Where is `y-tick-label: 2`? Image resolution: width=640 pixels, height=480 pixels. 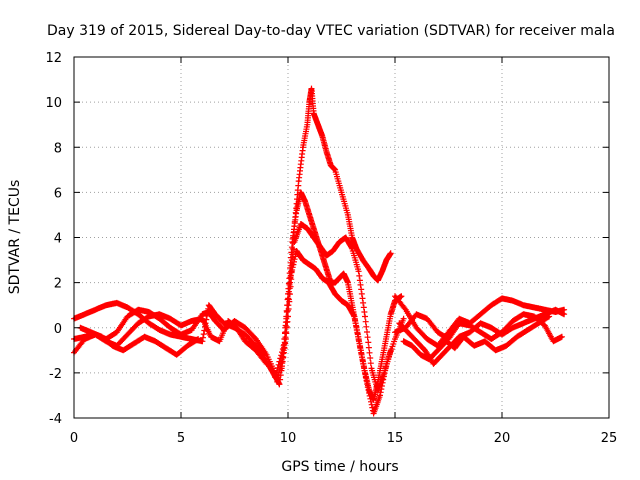 y-tick-label: 2 is located at coordinates (58, 284).